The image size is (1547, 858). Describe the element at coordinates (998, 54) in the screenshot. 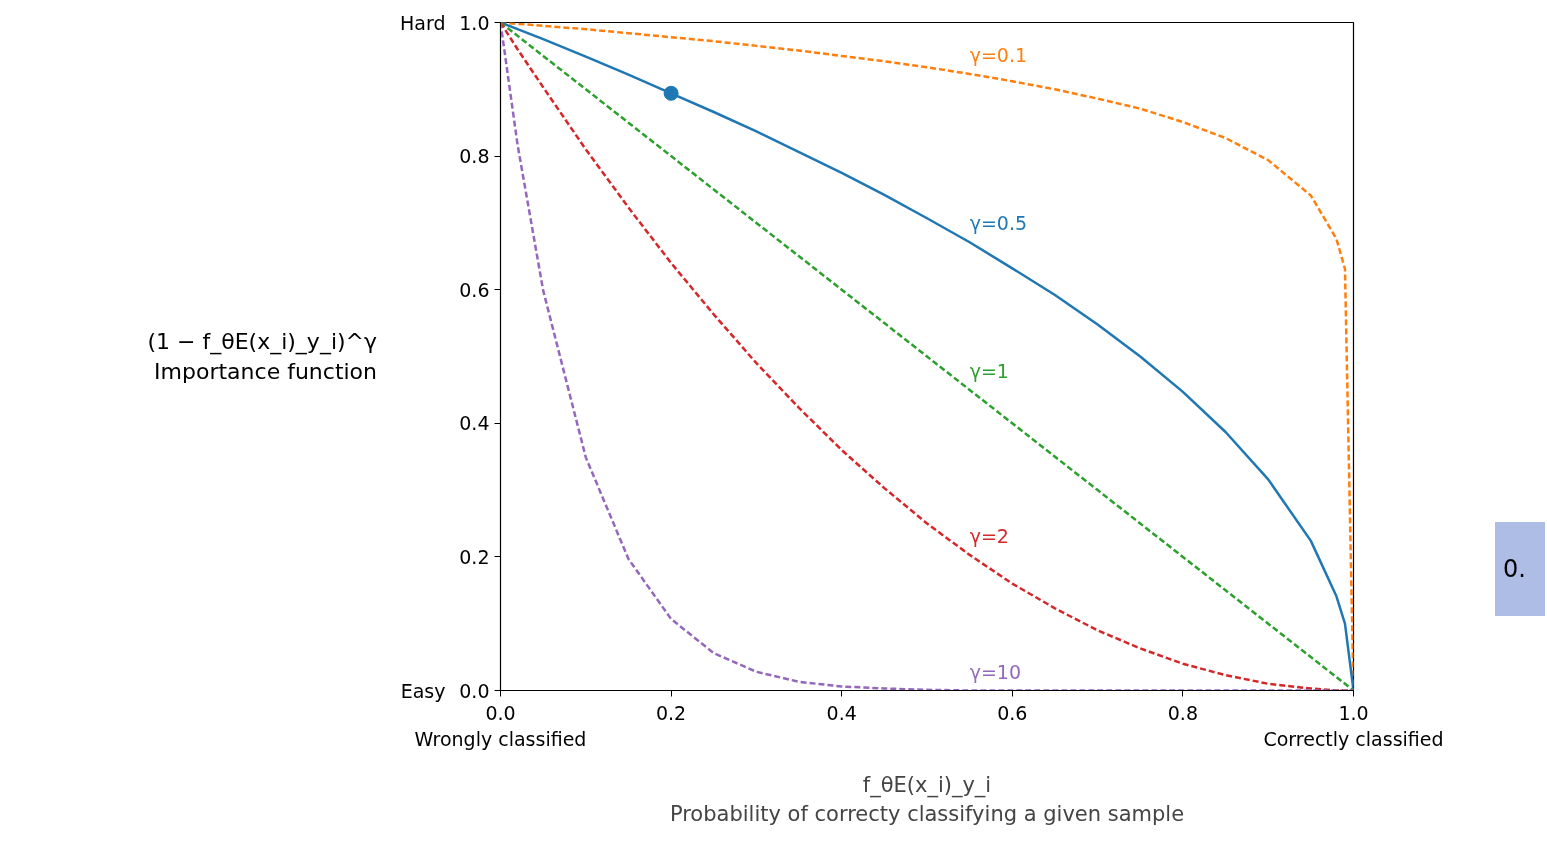

I see `series-label: γ=0.1` at that location.